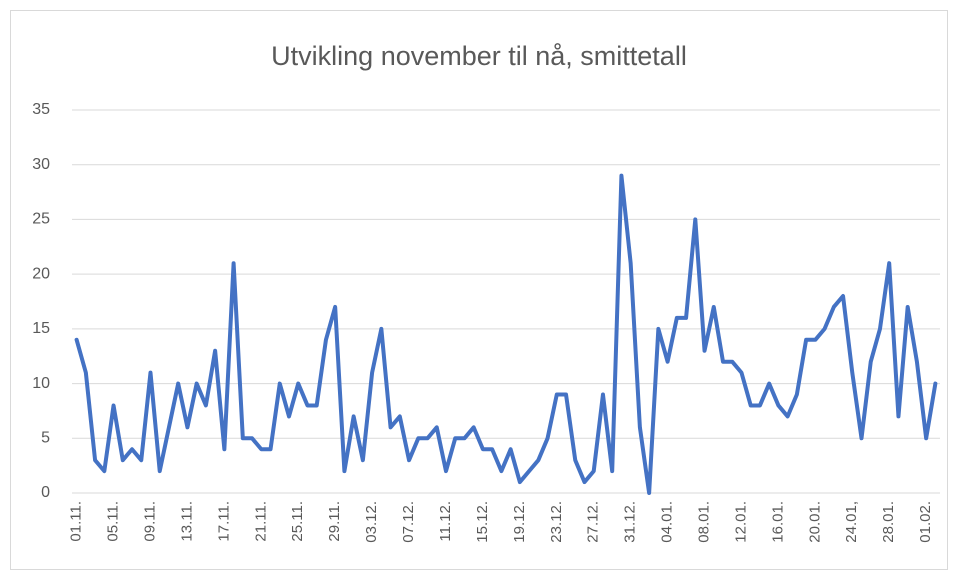 Image resolution: width=958 pixels, height=585 pixels. I want to click on x-tick-label: 23.12., so click(556, 522).